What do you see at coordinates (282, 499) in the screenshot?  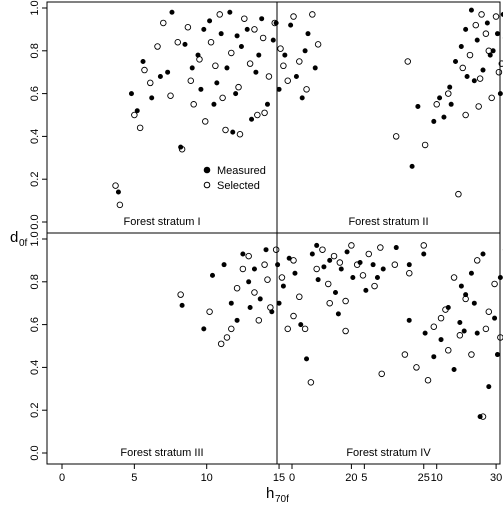 I see `x-axis-title-subscript: 70f` at bounding box center [282, 499].